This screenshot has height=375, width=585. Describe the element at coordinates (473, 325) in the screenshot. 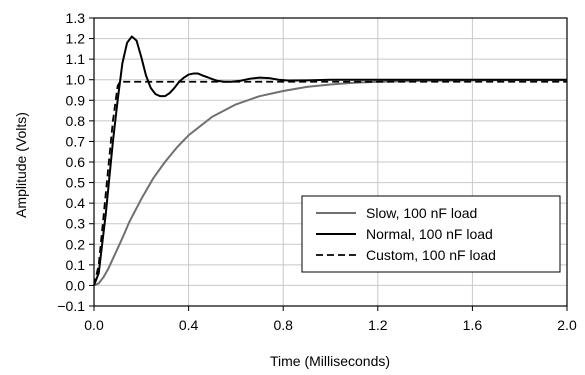

I see `x-tick-label: 1.6` at that location.